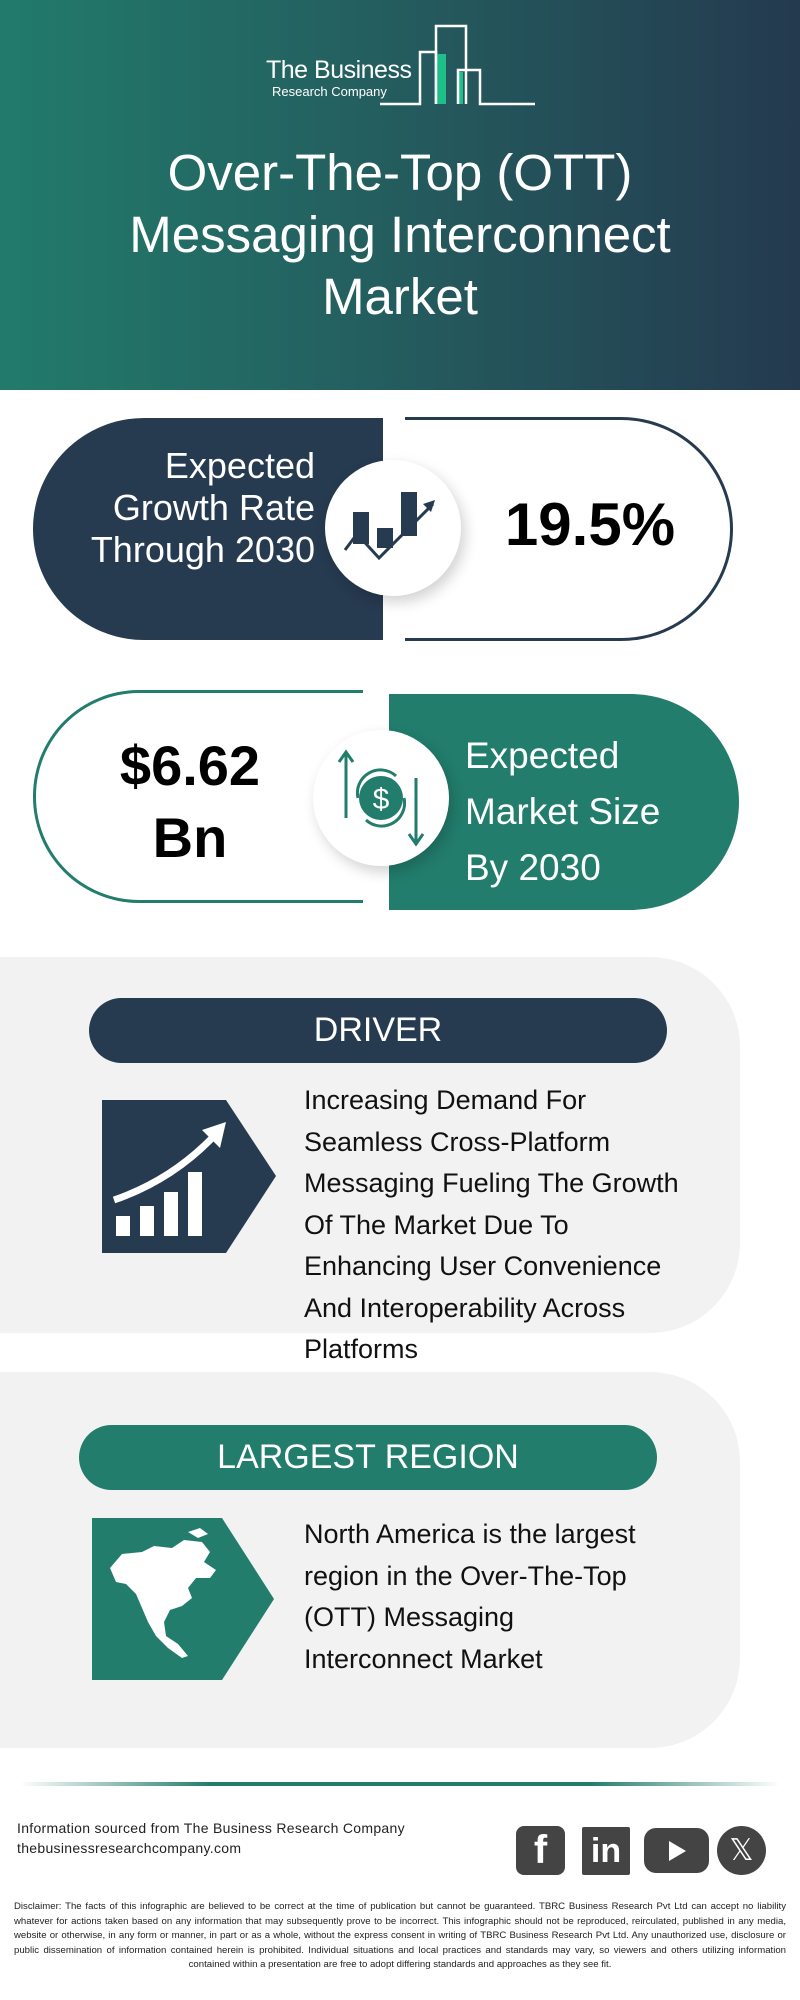  Describe the element at coordinates (590, 524) in the screenshot. I see `growth-rate-value: 19.5%` at that location.